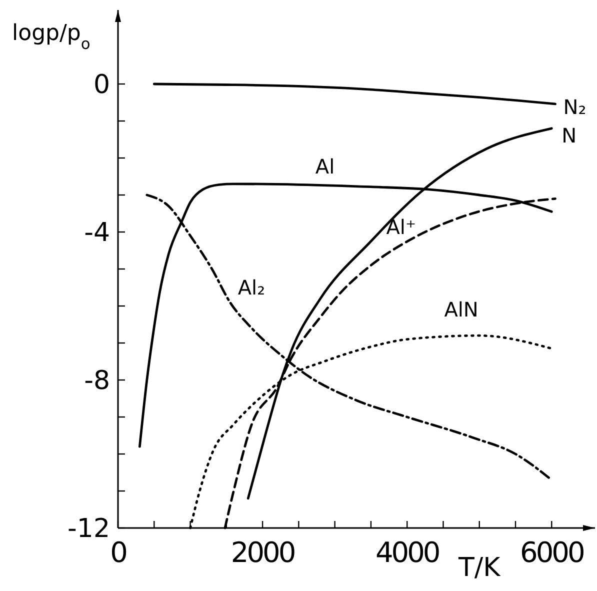 The image size is (597, 591). What do you see at coordinates (574, 106) in the screenshot?
I see `series-label: N₂` at bounding box center [574, 106].